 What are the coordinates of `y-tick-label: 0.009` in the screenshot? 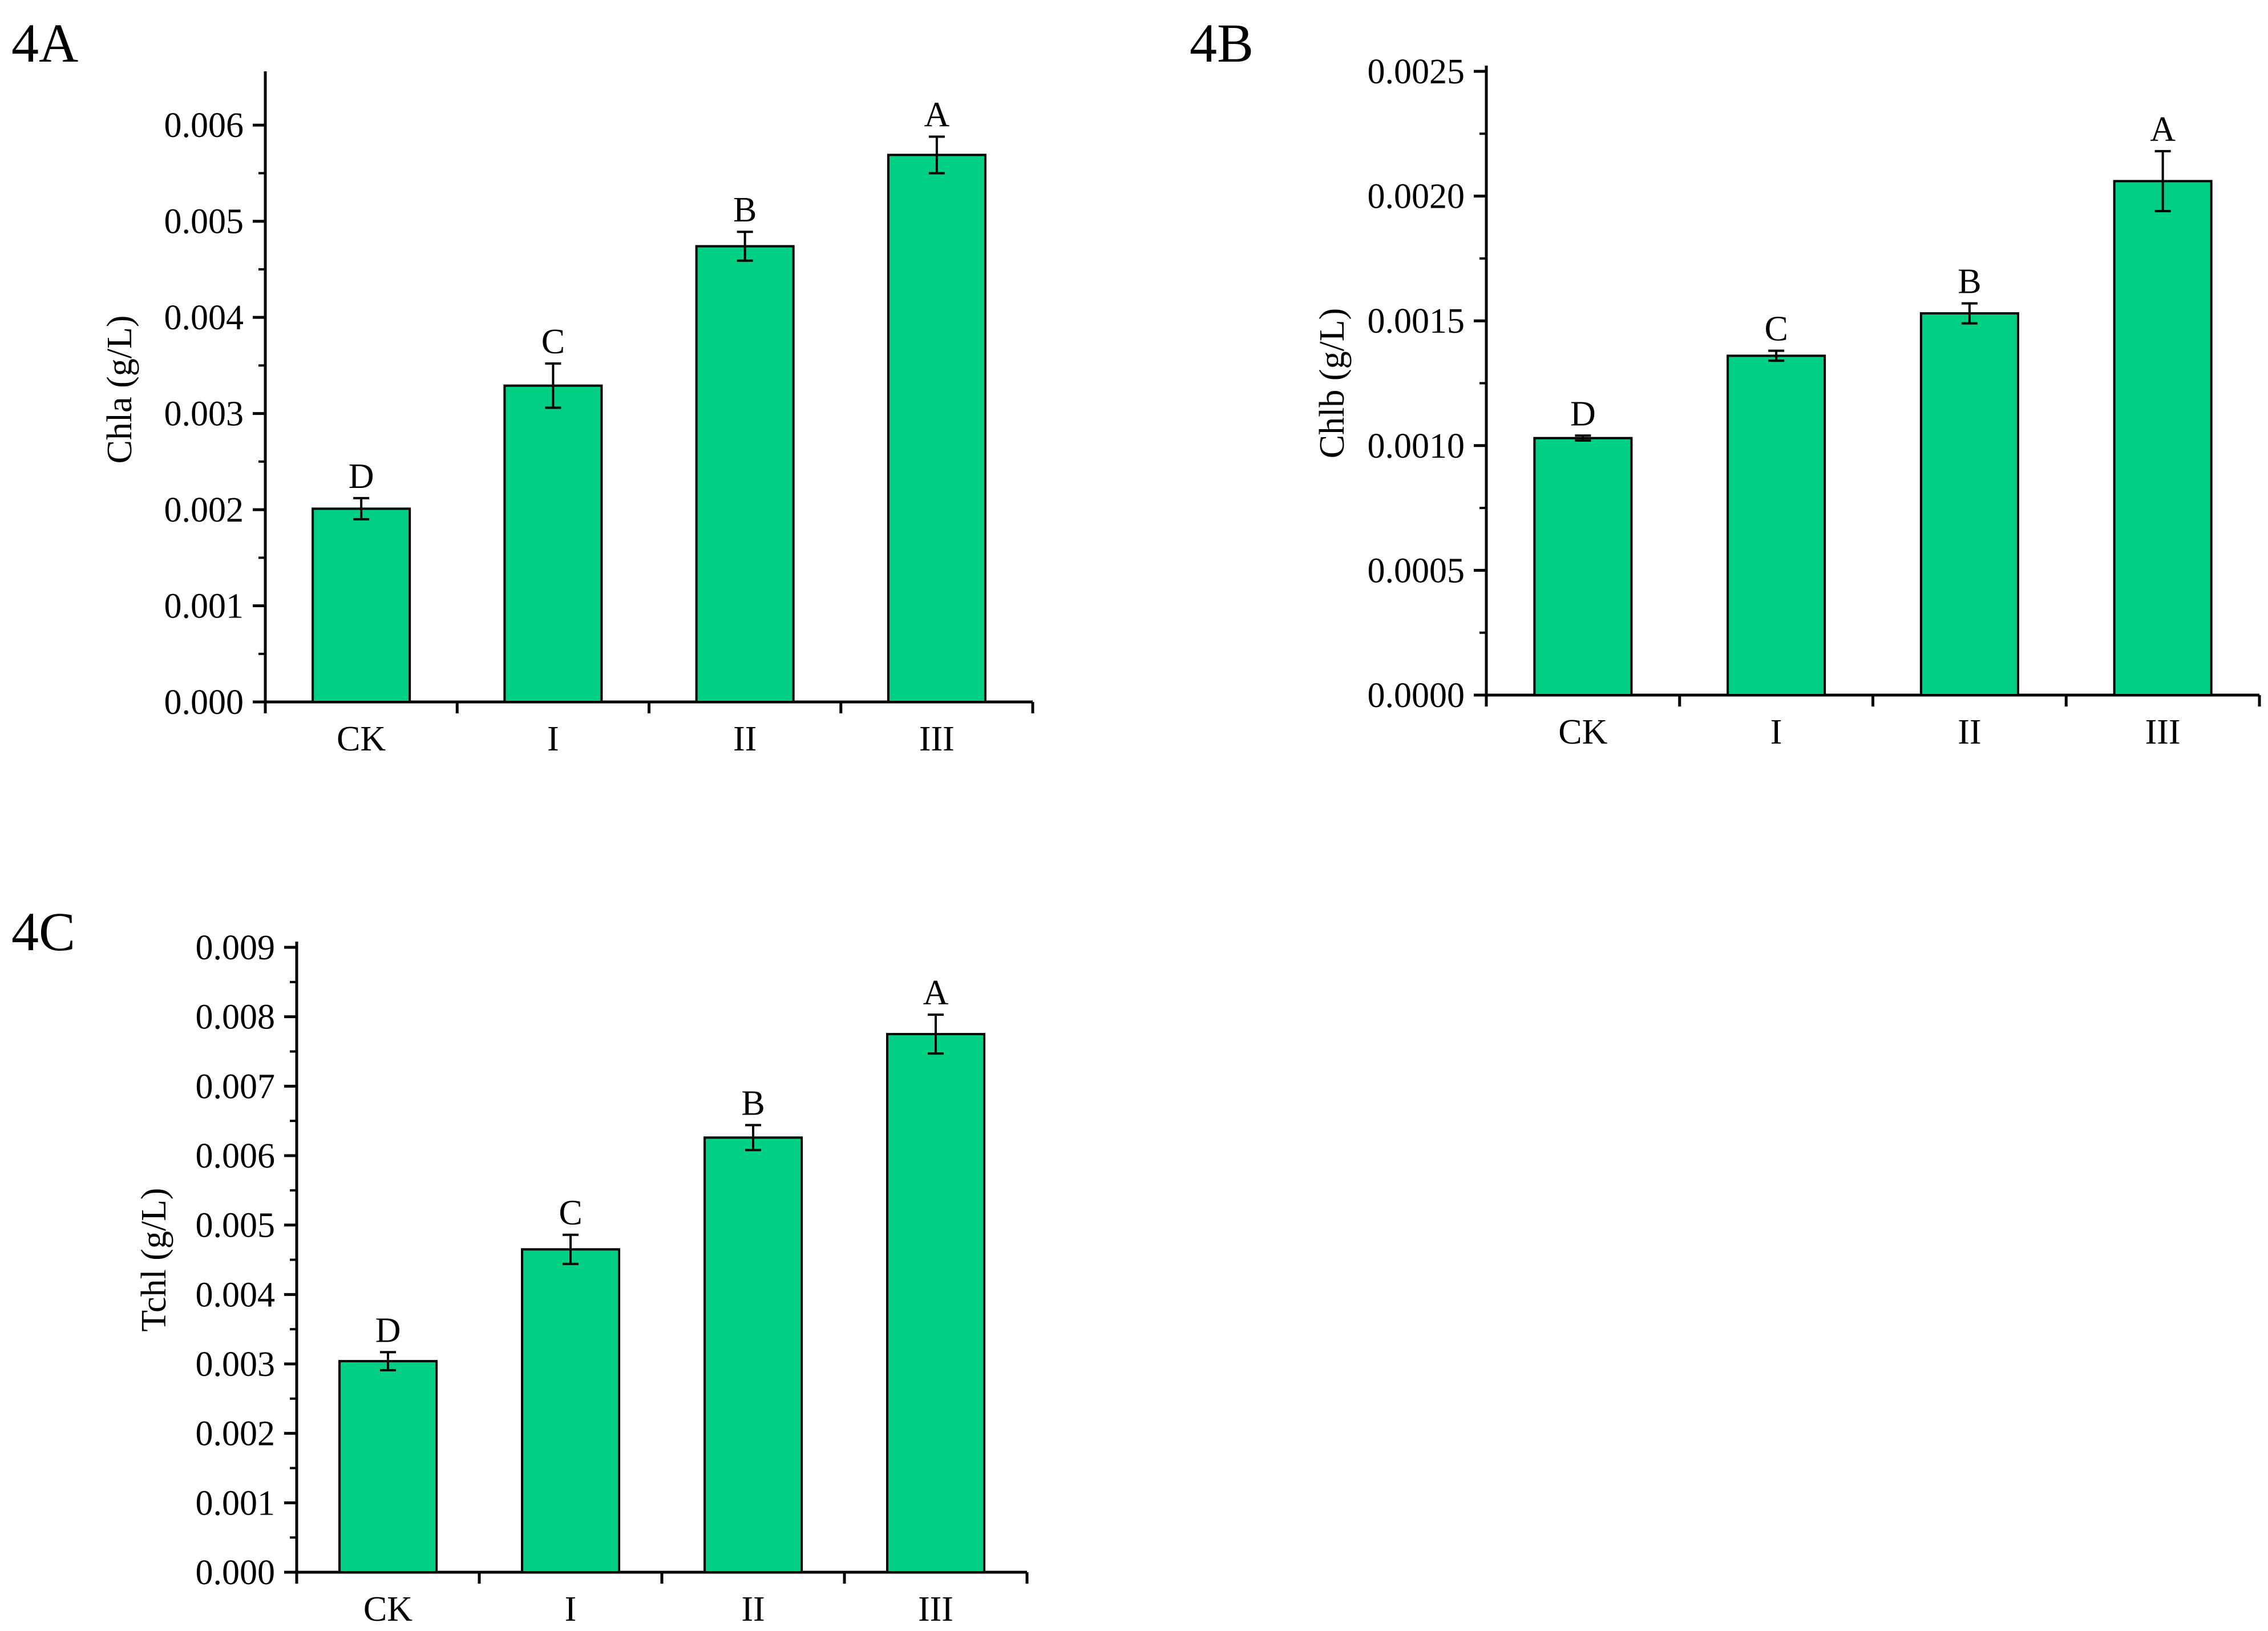 It's located at (236, 947).